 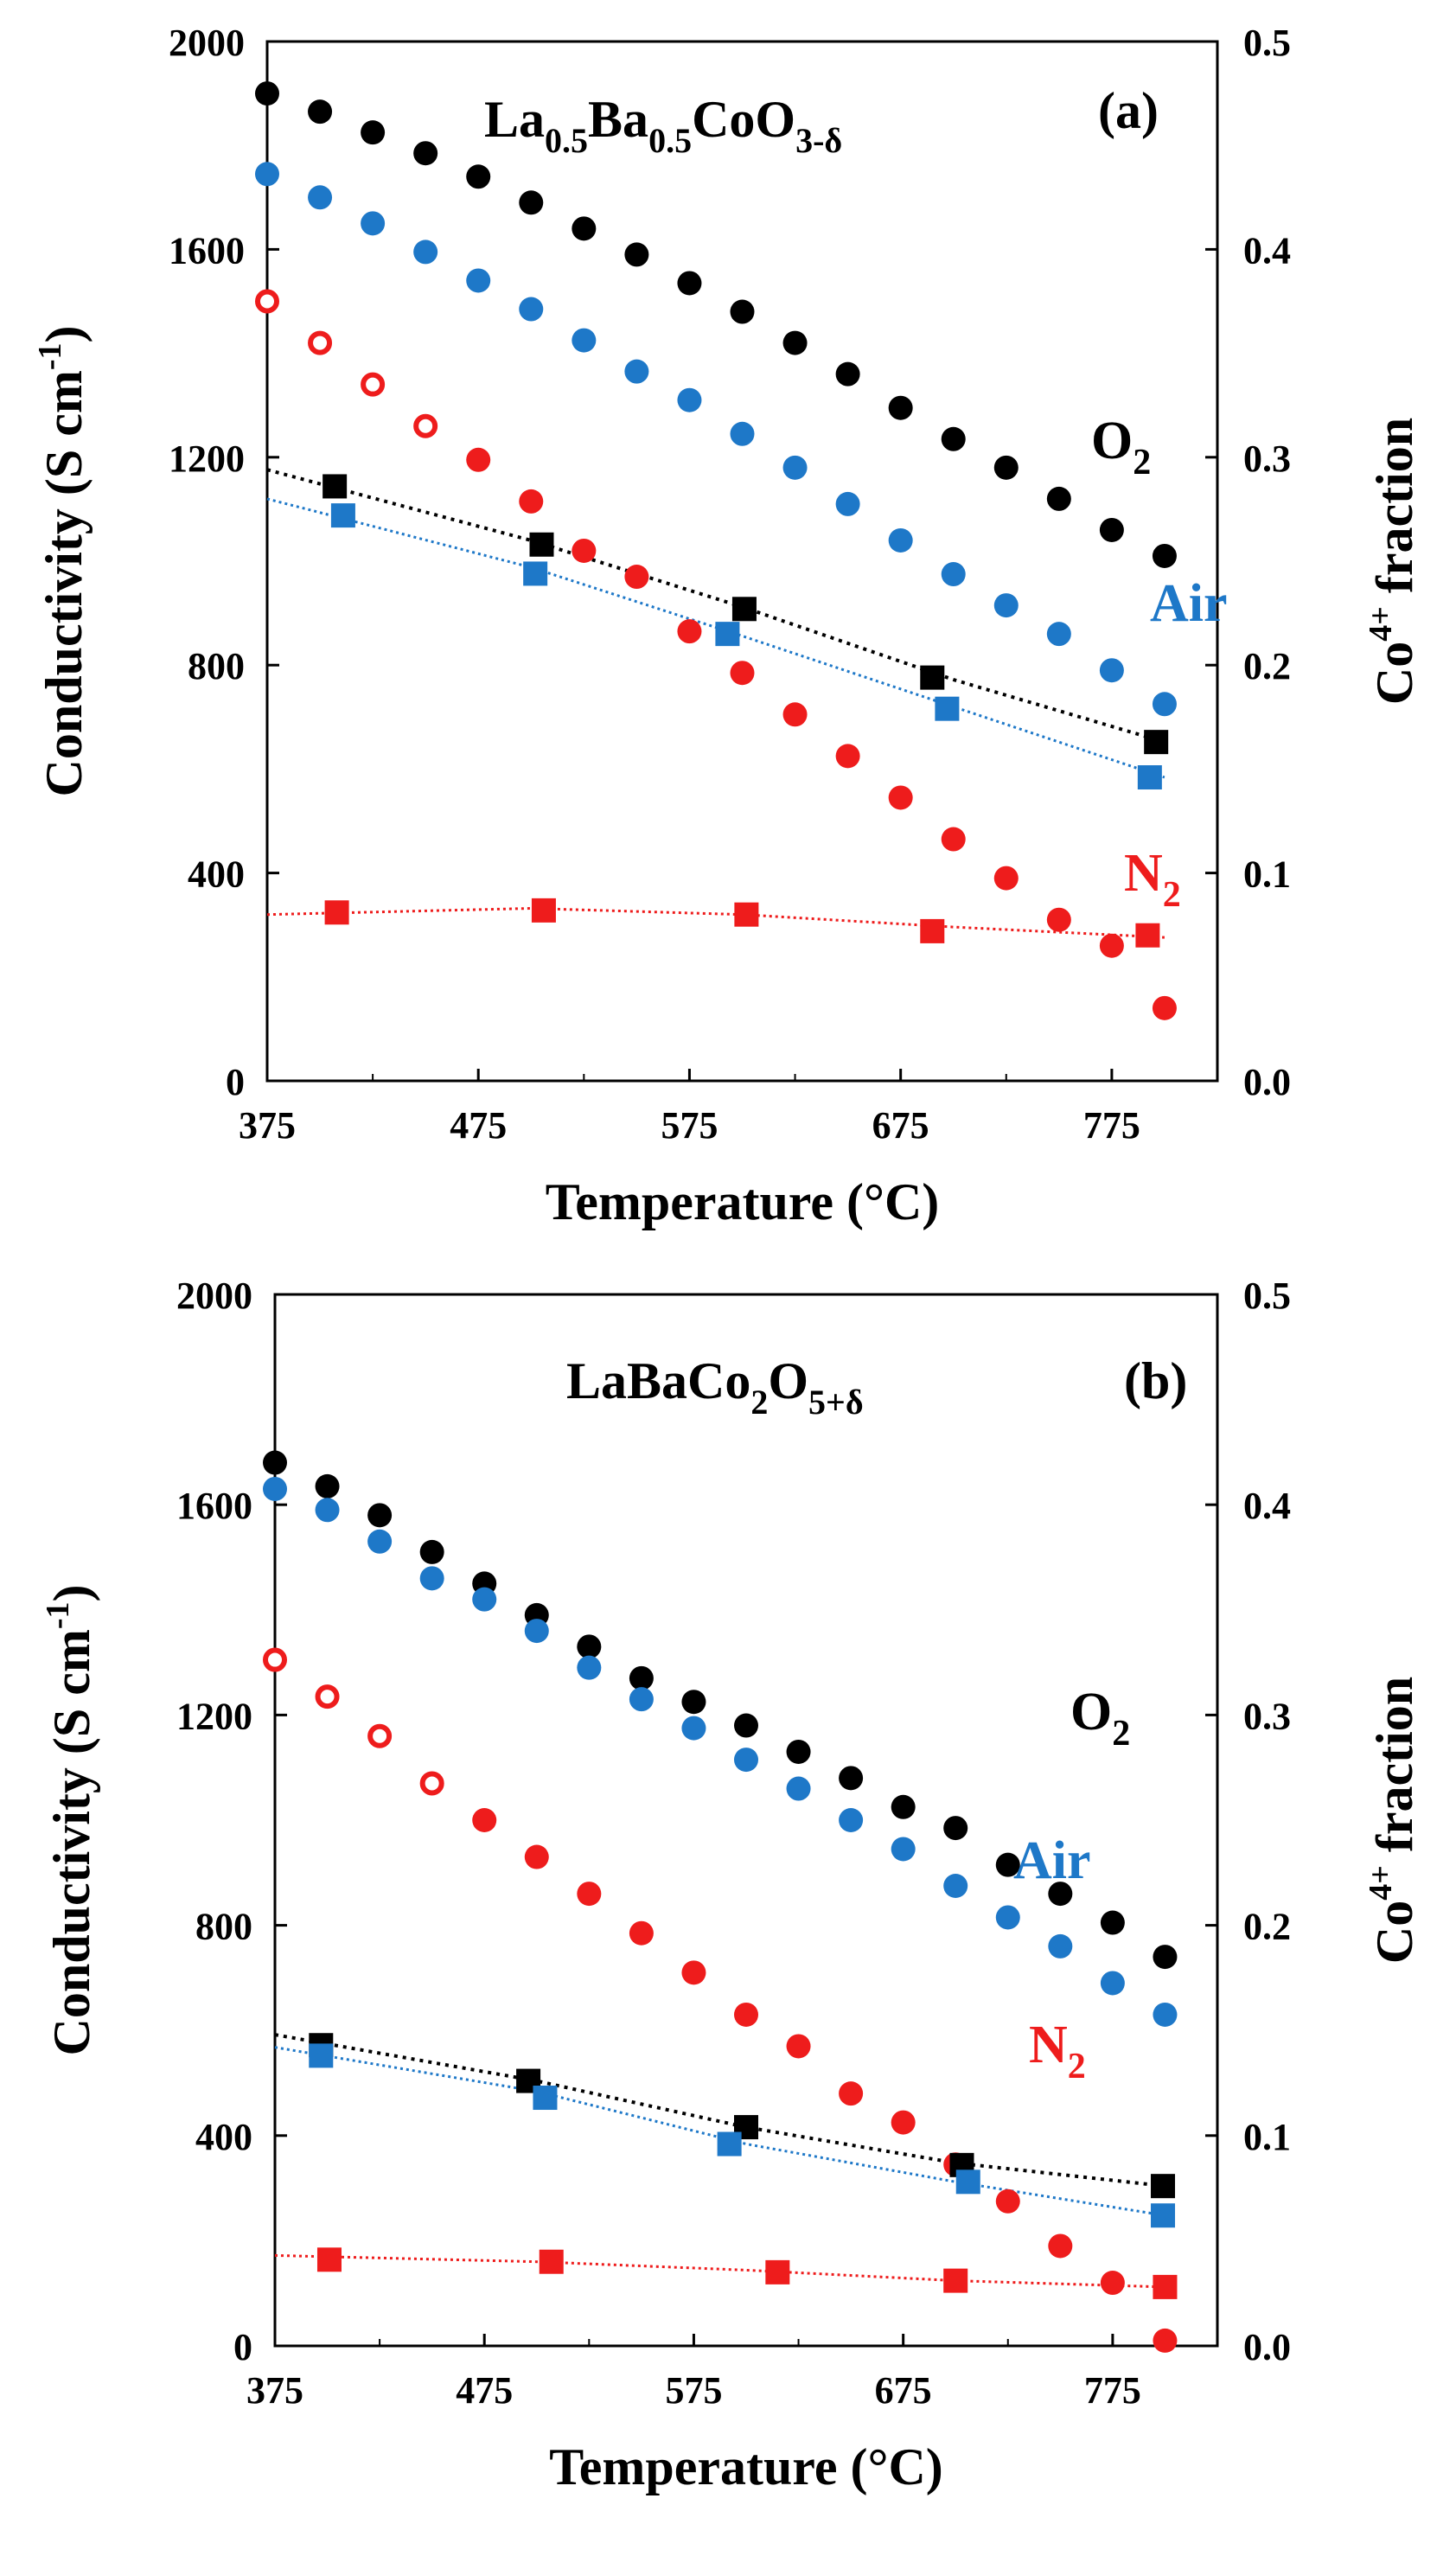 I want to click on gas-label-air: Air, so click(x=1052, y=1860).